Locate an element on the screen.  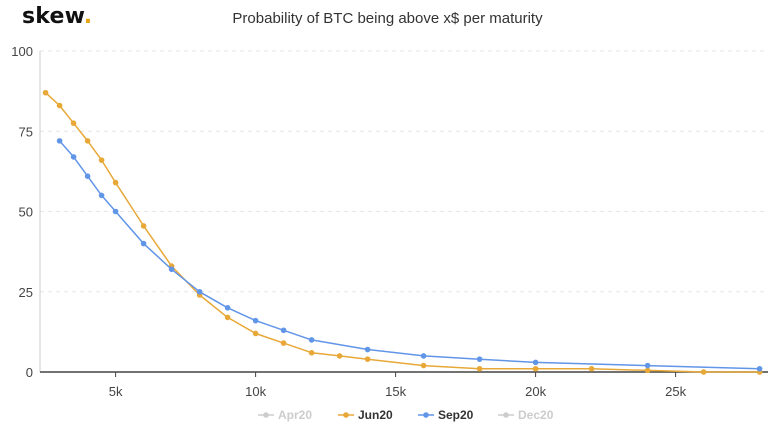
legend-item-dec: Dec20 is located at coordinates (526, 415).